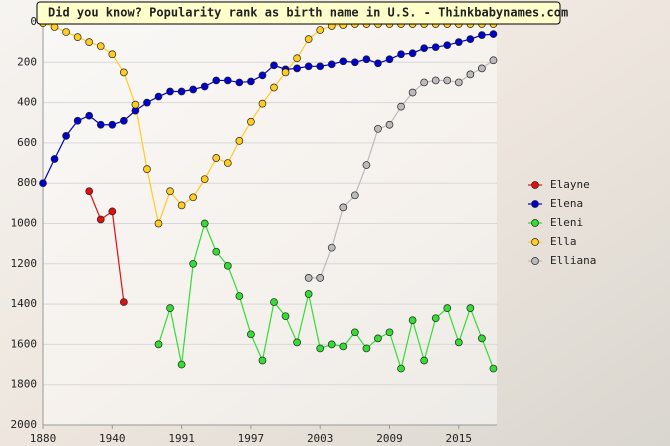  Describe the element at coordinates (27, 61) in the screenshot. I see `y-tick-label: 200` at that location.